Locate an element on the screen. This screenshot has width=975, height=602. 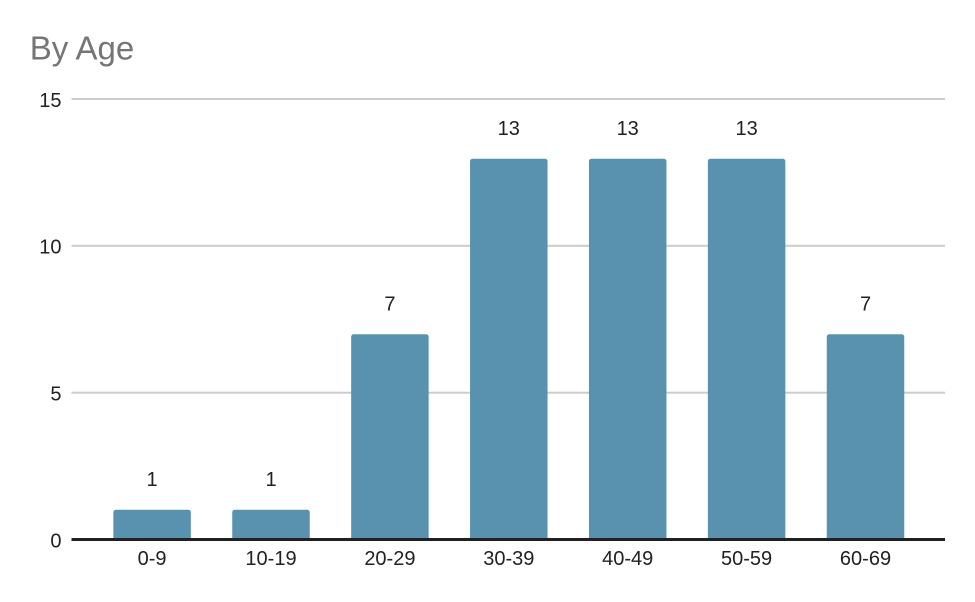
svg-text: 10 is located at coordinates (50, 248).